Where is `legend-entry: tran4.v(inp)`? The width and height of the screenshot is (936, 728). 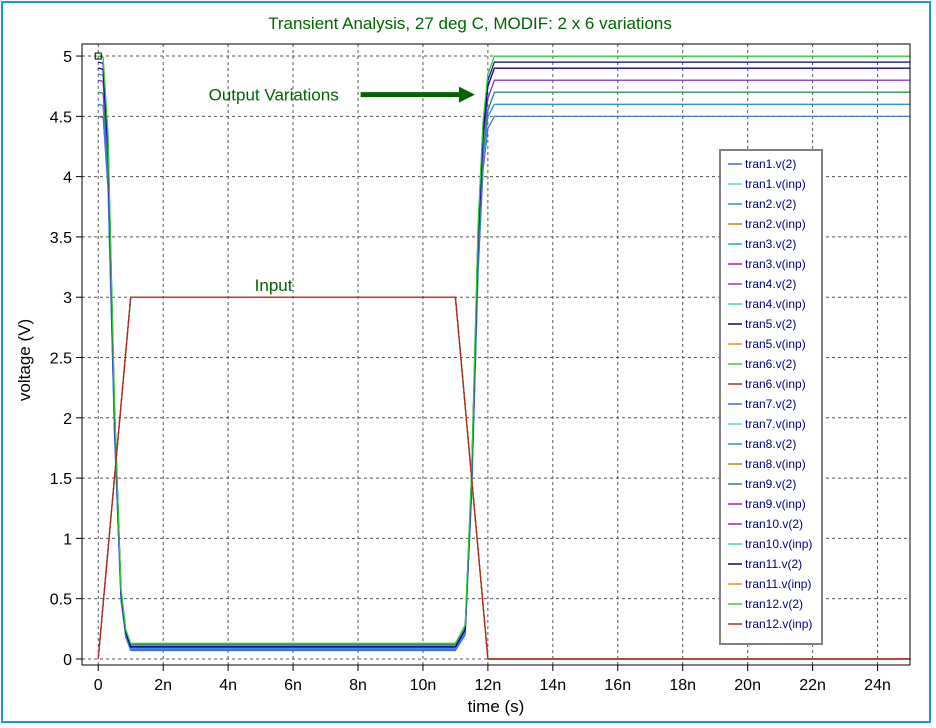 legend-entry: tran4.v(inp) is located at coordinates (775, 304).